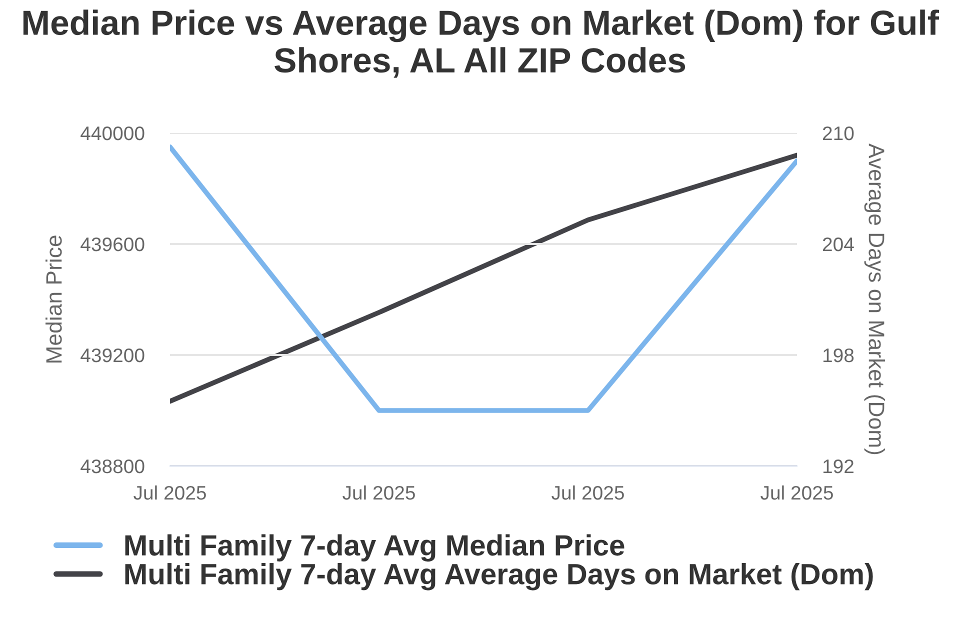 The width and height of the screenshot is (960, 640). Describe the element at coordinates (874, 299) in the screenshot. I see `y2-axis-title: Average Days on Market (Dom)` at that location.